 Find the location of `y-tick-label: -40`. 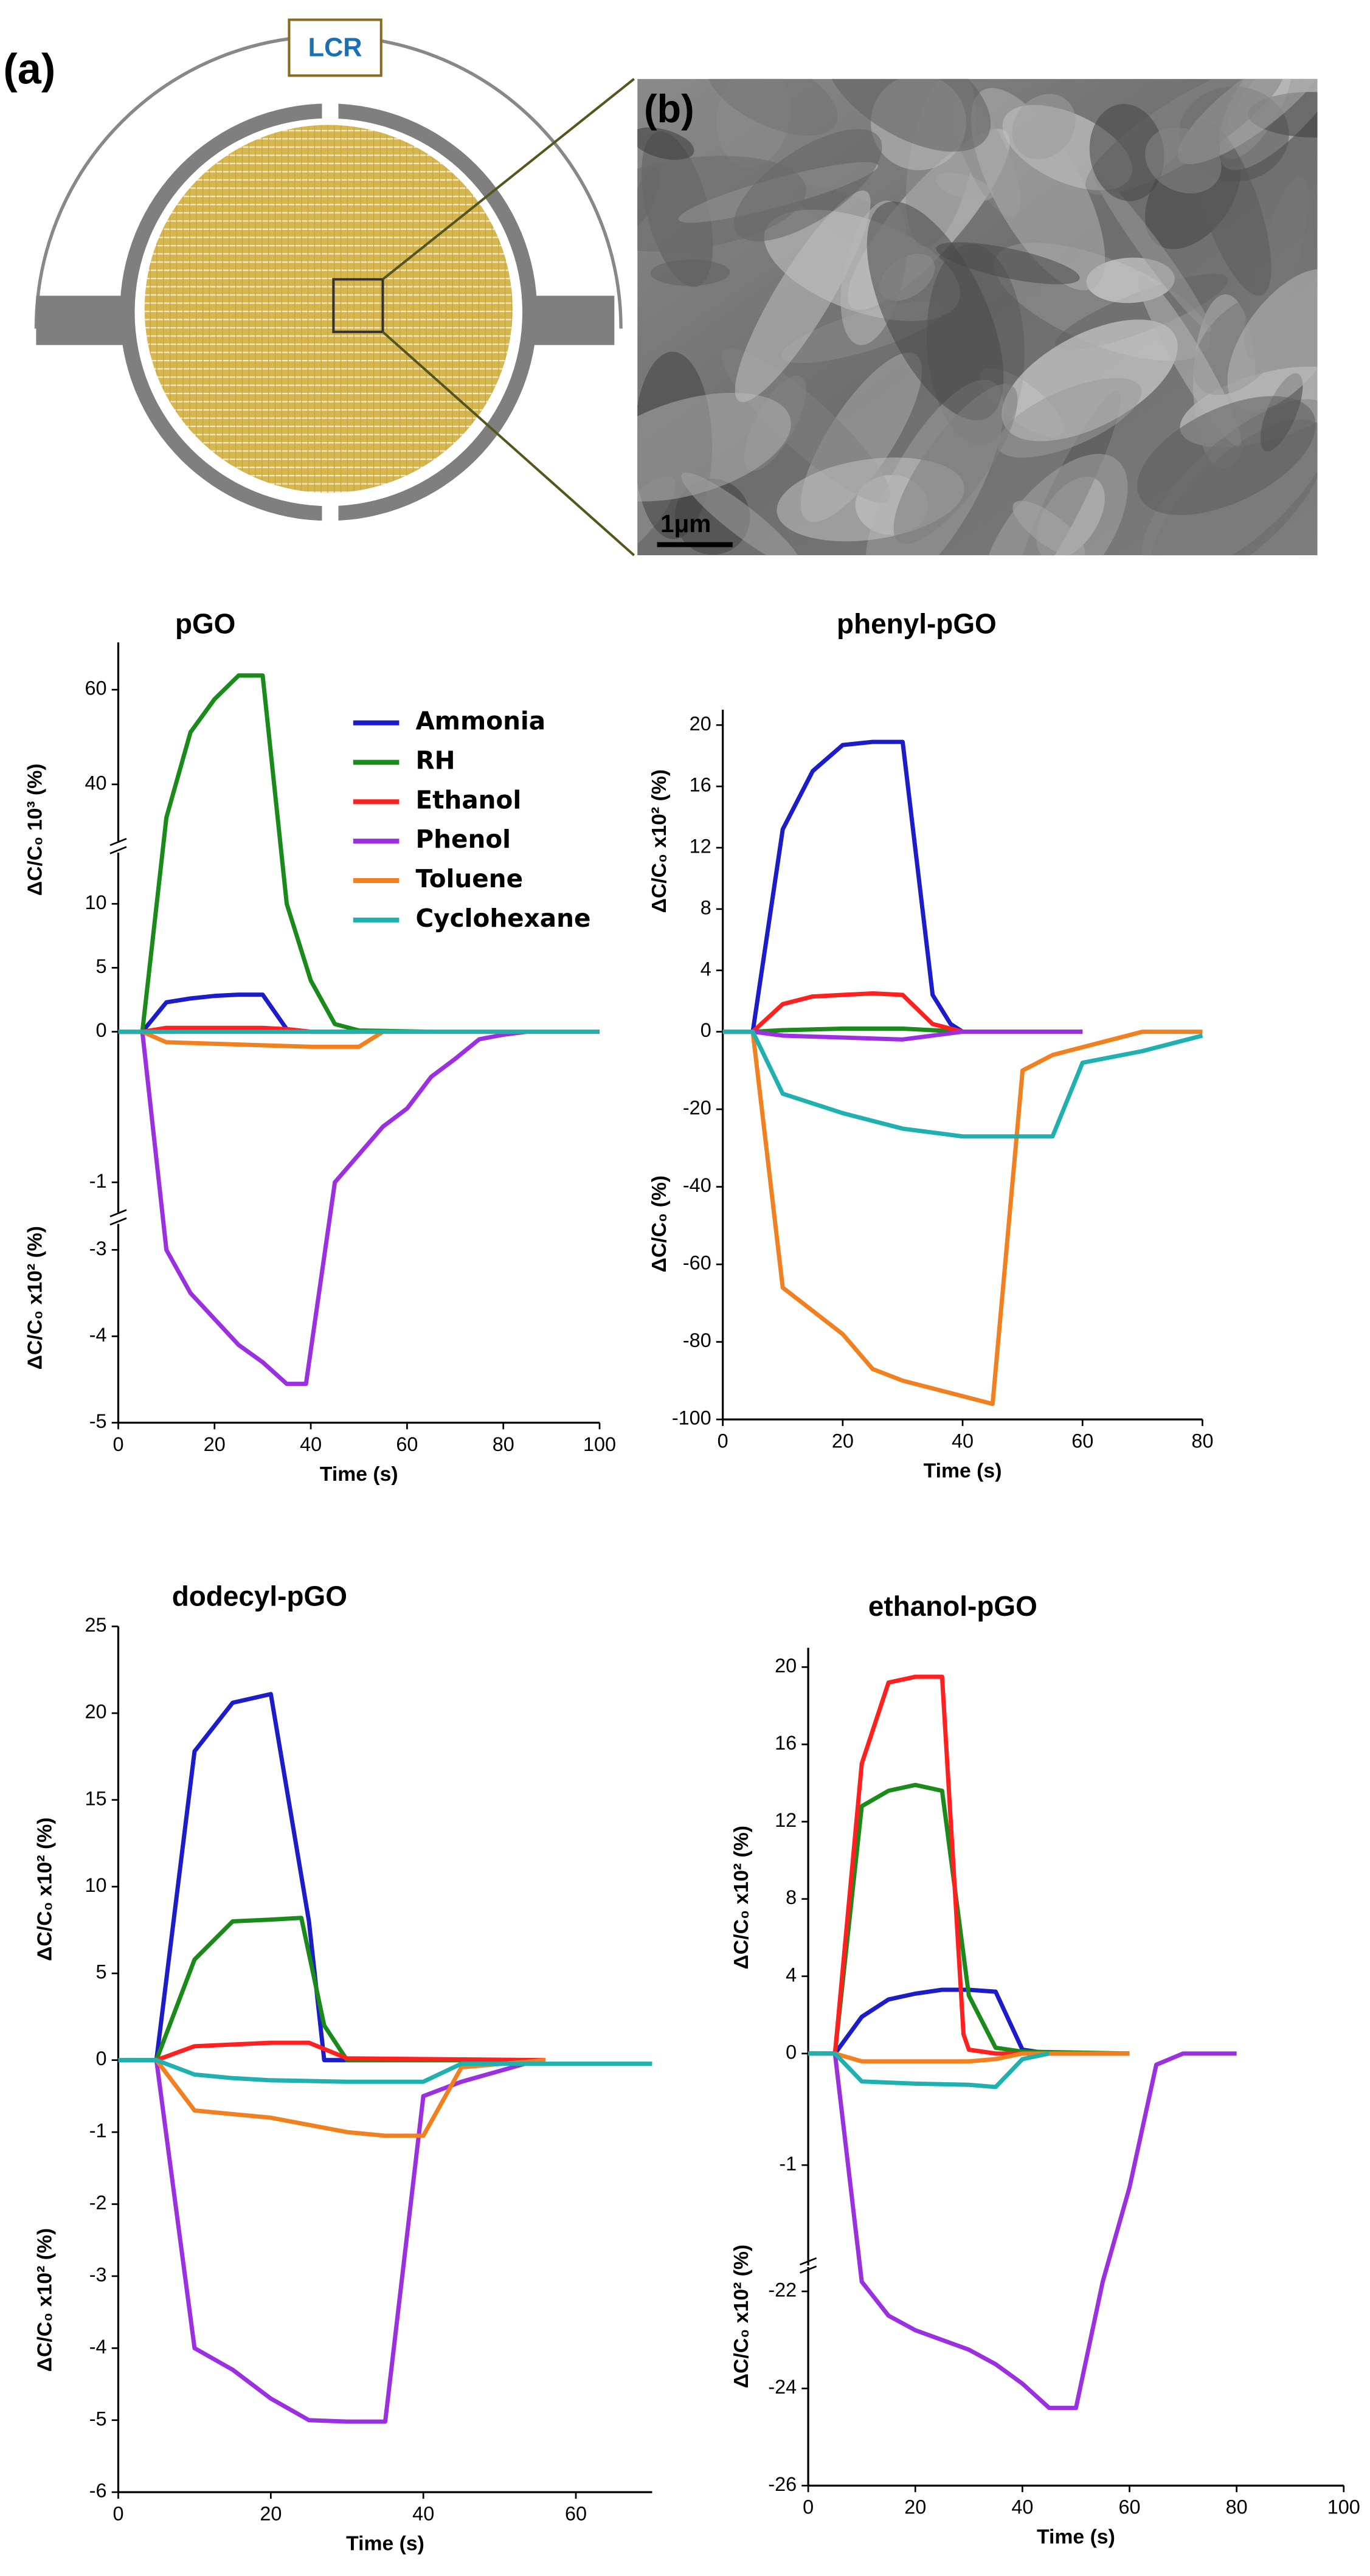

y-tick-label: -40 is located at coordinates (697, 1185).